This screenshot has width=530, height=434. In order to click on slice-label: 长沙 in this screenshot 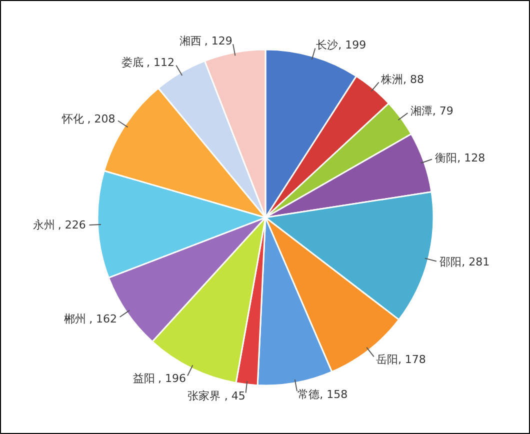, I will do `click(327, 45)`.